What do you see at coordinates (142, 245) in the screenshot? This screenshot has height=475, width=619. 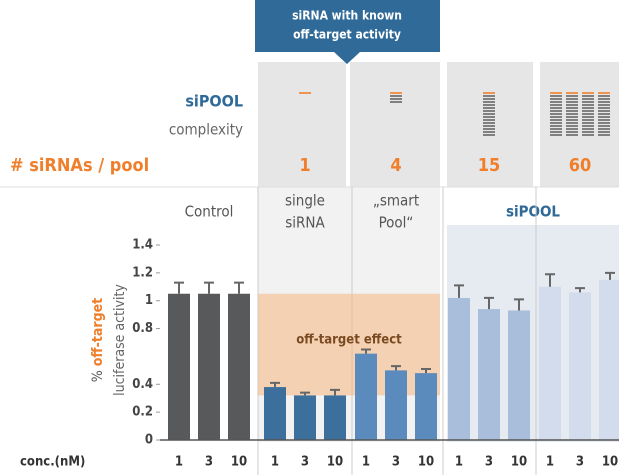 I see `y-tick-label: 1.4` at bounding box center [142, 245].